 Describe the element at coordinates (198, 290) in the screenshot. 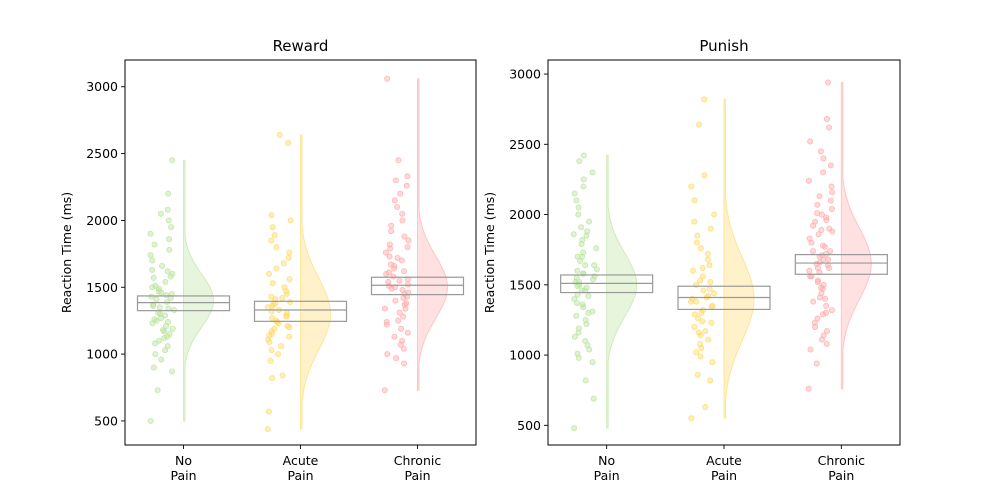

I see `violin-half` at that location.